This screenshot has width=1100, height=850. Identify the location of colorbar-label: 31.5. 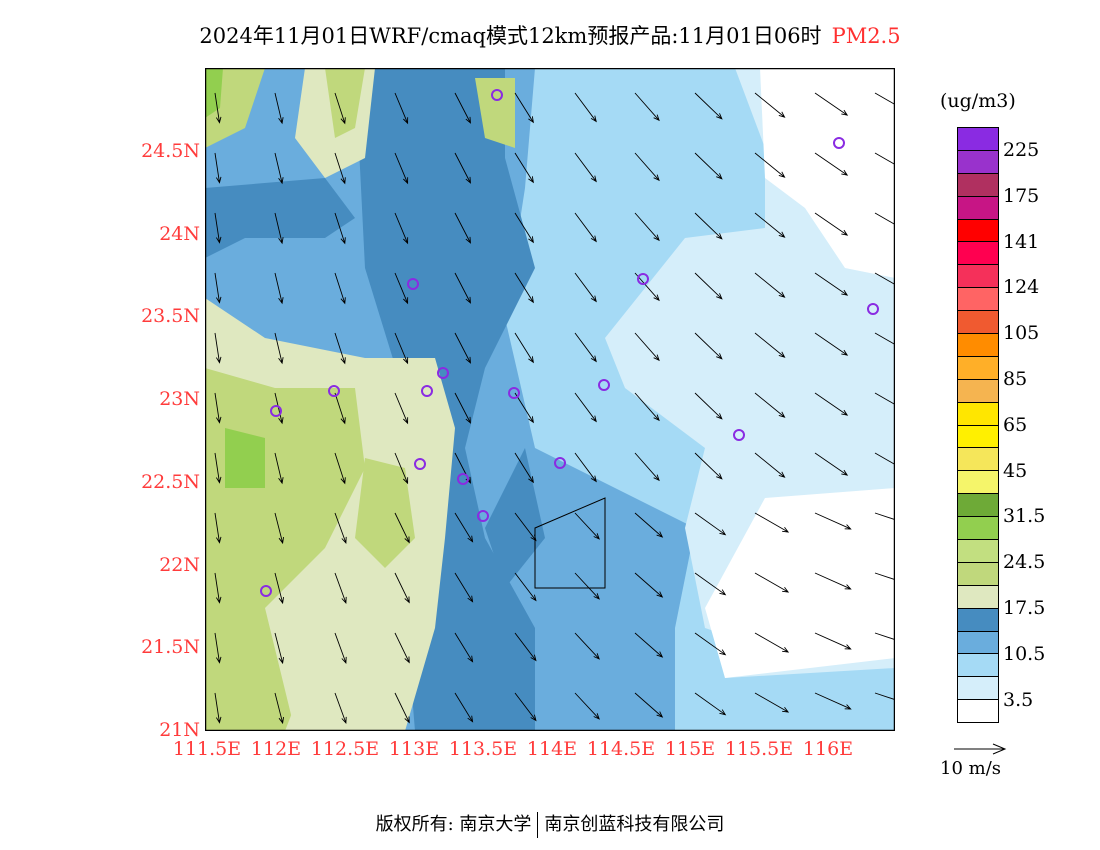
(1024, 516).